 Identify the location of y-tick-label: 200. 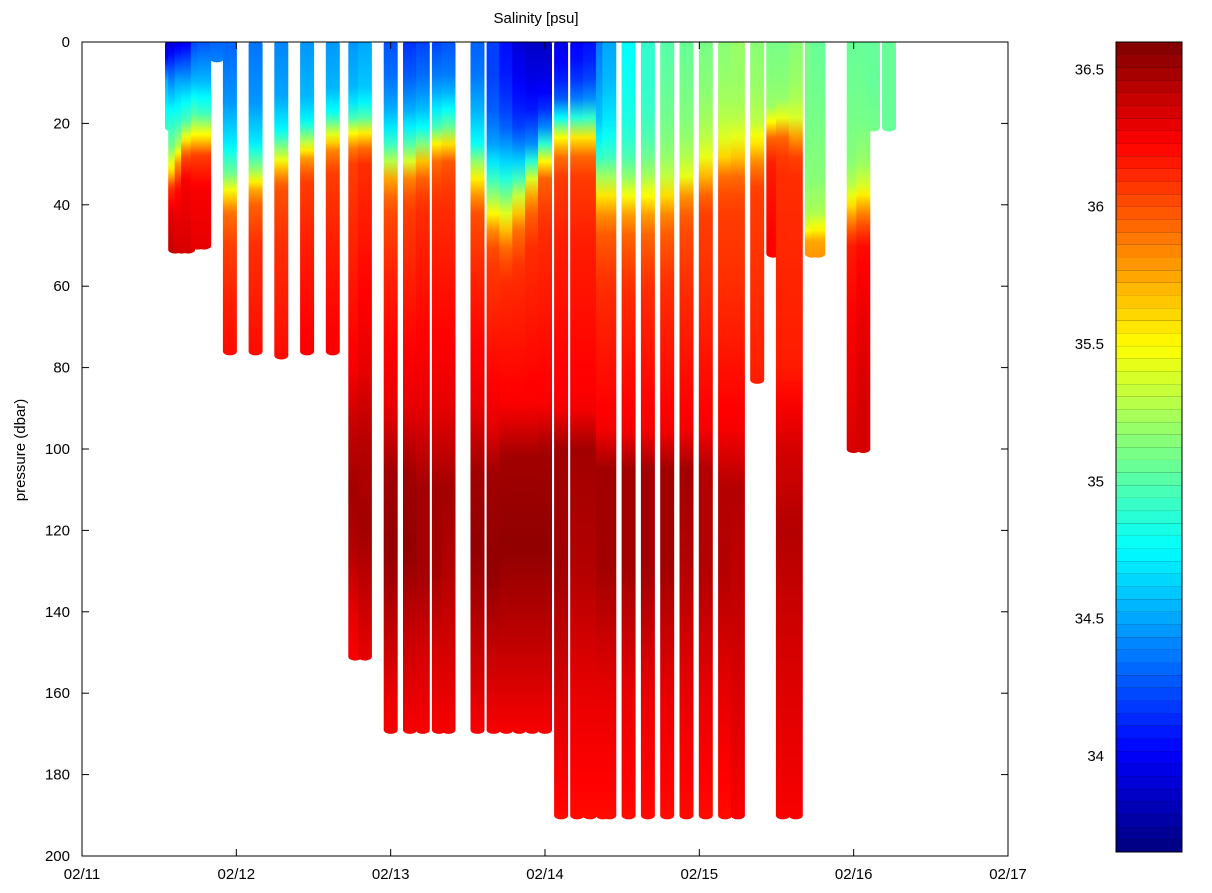
(57, 856).